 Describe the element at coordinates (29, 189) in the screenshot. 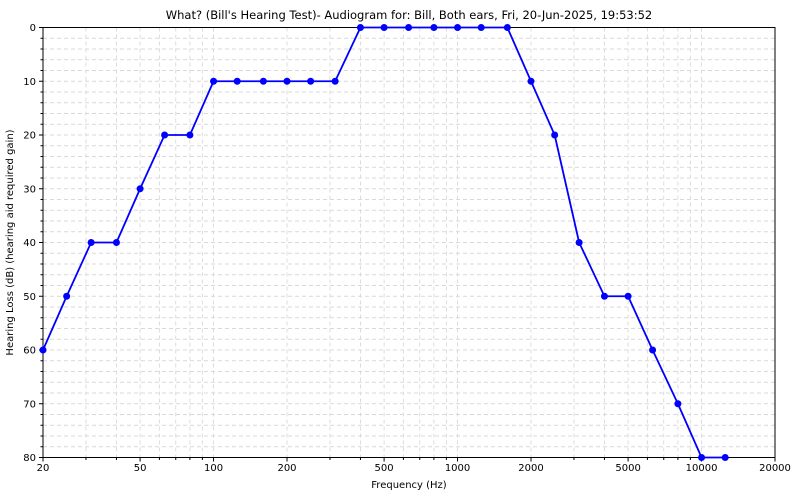

I see `y-tick-label: 30` at that location.